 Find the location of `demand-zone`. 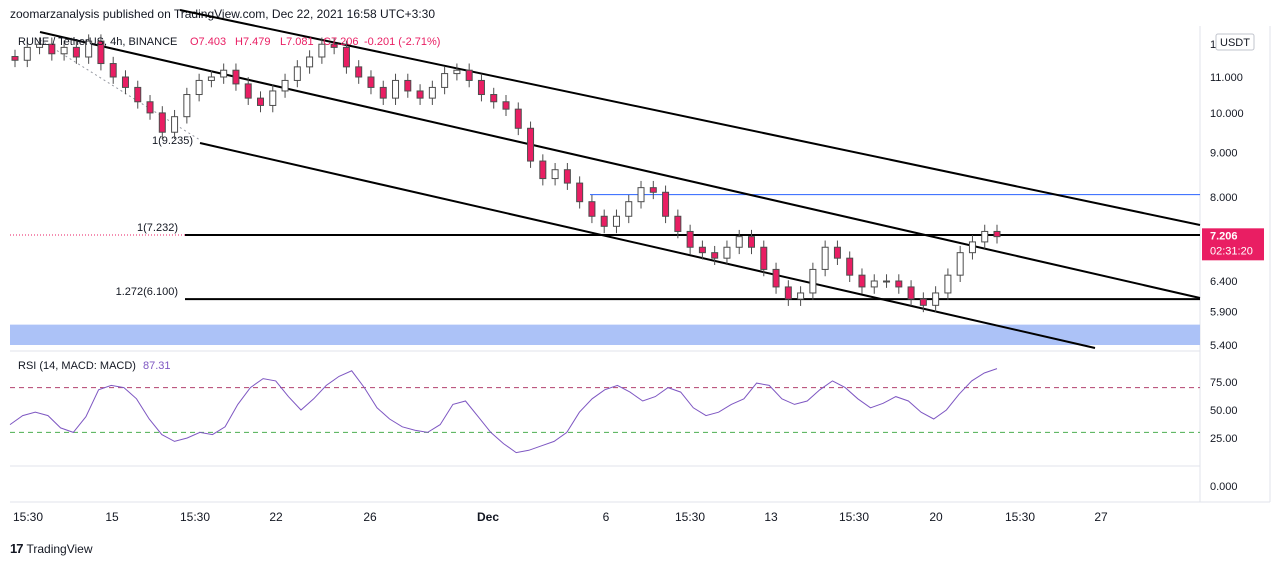

demand-zone is located at coordinates (605, 334).